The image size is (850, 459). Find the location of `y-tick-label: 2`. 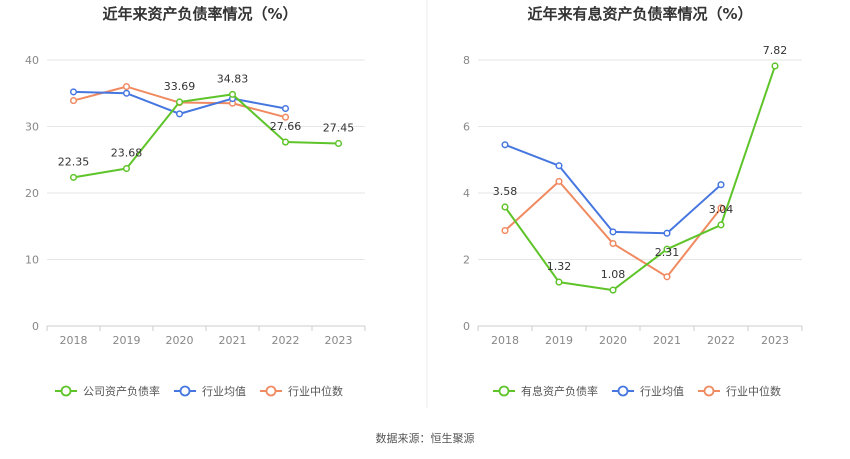

y-tick-label: 2 is located at coordinates (466, 260).